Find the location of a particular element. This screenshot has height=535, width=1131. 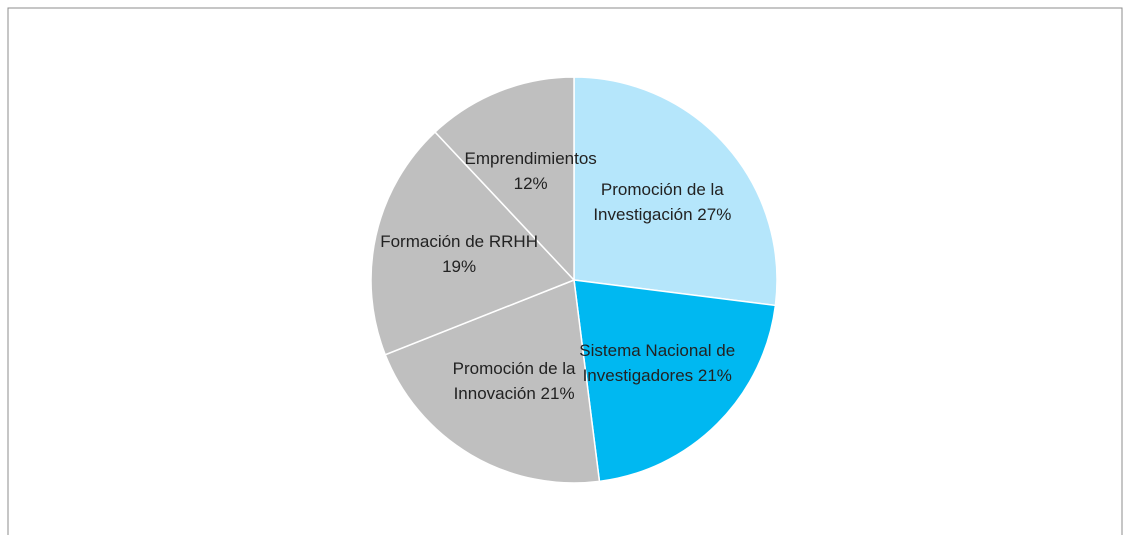

slice-label: Sistema Nacional de Investigadores 21% is located at coordinates (657, 363).